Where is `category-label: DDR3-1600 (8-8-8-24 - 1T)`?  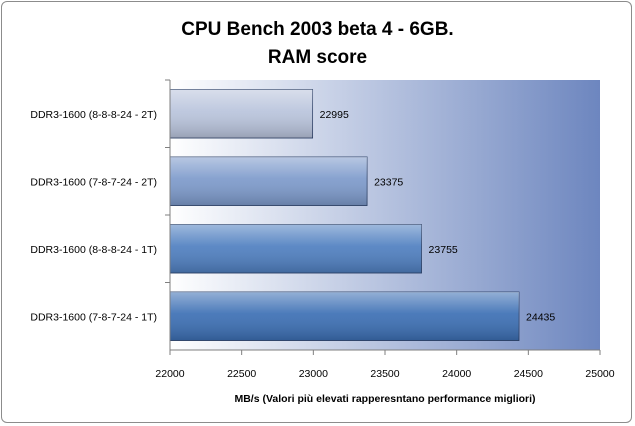
category-label: DDR3-1600 (8-8-8-24 - 1T) is located at coordinates (93, 250).